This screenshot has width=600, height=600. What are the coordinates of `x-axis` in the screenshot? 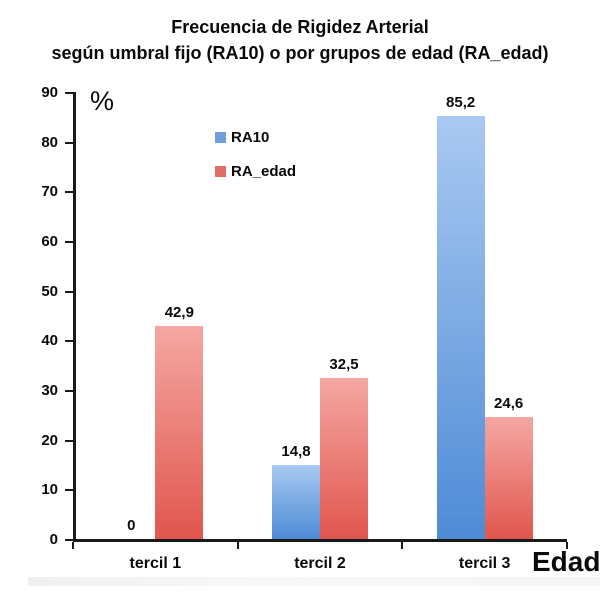 It's located at (320, 540).